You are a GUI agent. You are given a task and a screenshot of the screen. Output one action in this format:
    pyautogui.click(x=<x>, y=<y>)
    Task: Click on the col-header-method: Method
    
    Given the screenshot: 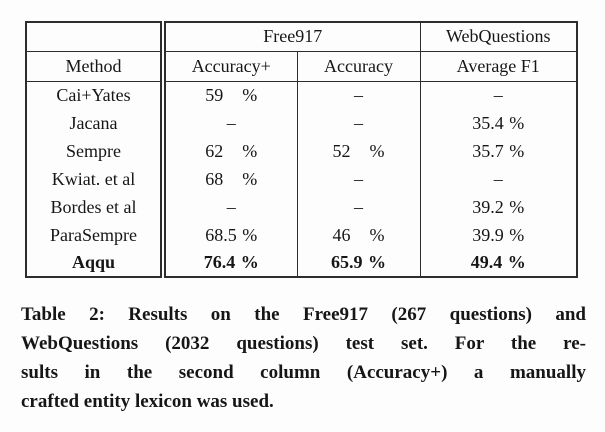 What is the action you would take?
    pyautogui.click(x=96, y=66)
    